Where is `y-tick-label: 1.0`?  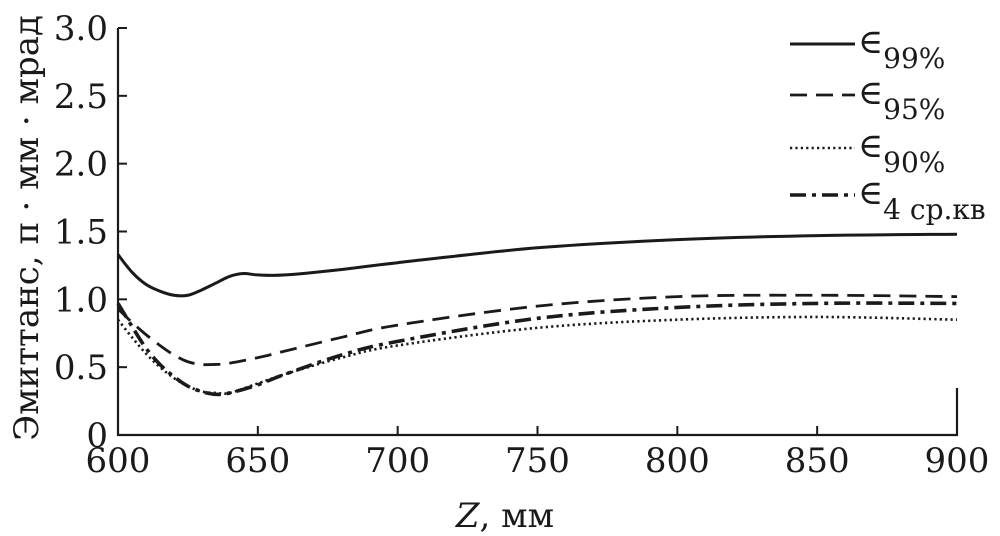
y-tick-label: 1.0 is located at coordinates (81, 300).